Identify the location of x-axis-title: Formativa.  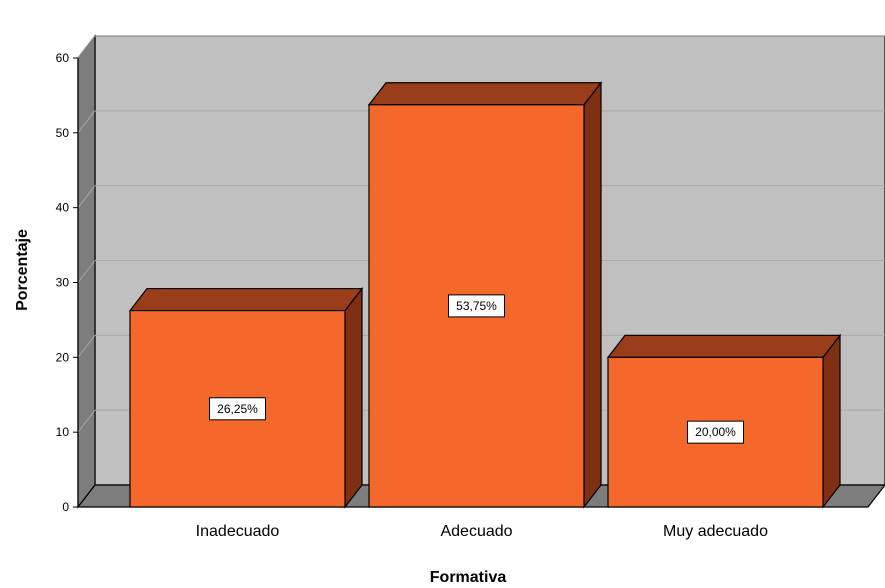
(468, 577).